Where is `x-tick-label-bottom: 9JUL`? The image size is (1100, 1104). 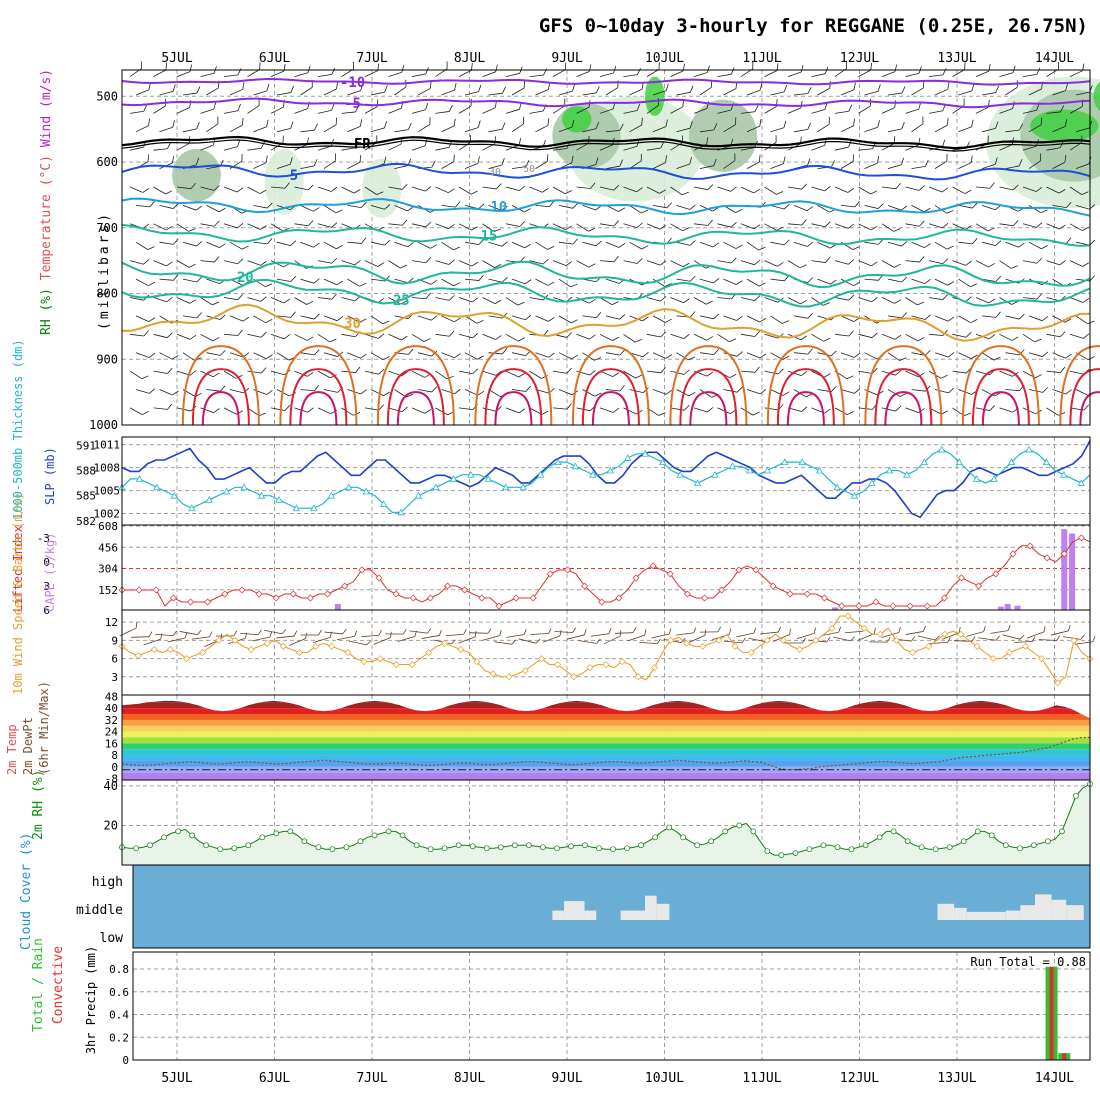 x-tick-label-bottom: 9JUL is located at coordinates (566, 1078).